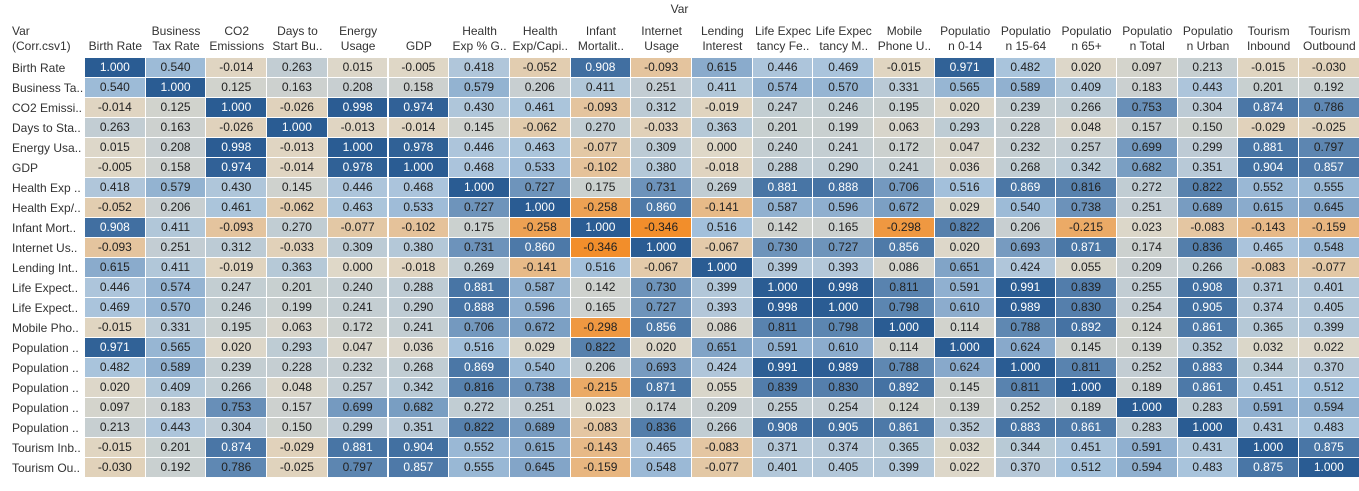  I want to click on heatmap-cell: 0.020, so click(237, 348).